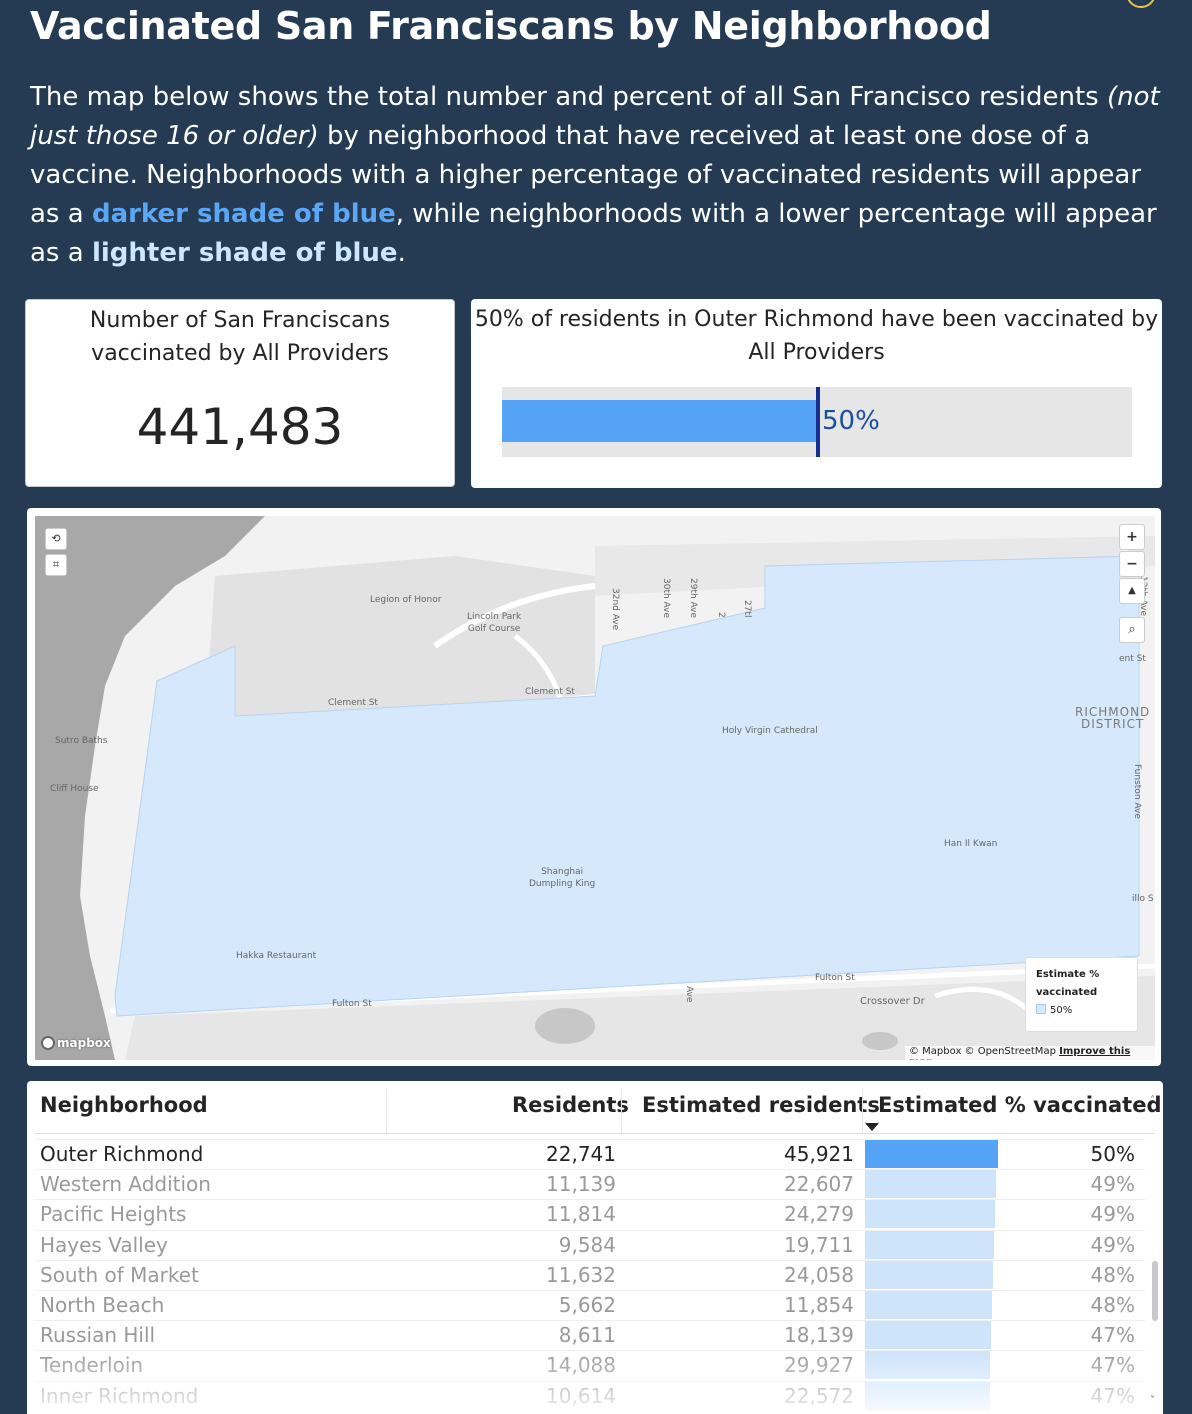  What do you see at coordinates (570, 1105) in the screenshot?
I see `column-header-residents-vaccinated: Residents` at bounding box center [570, 1105].